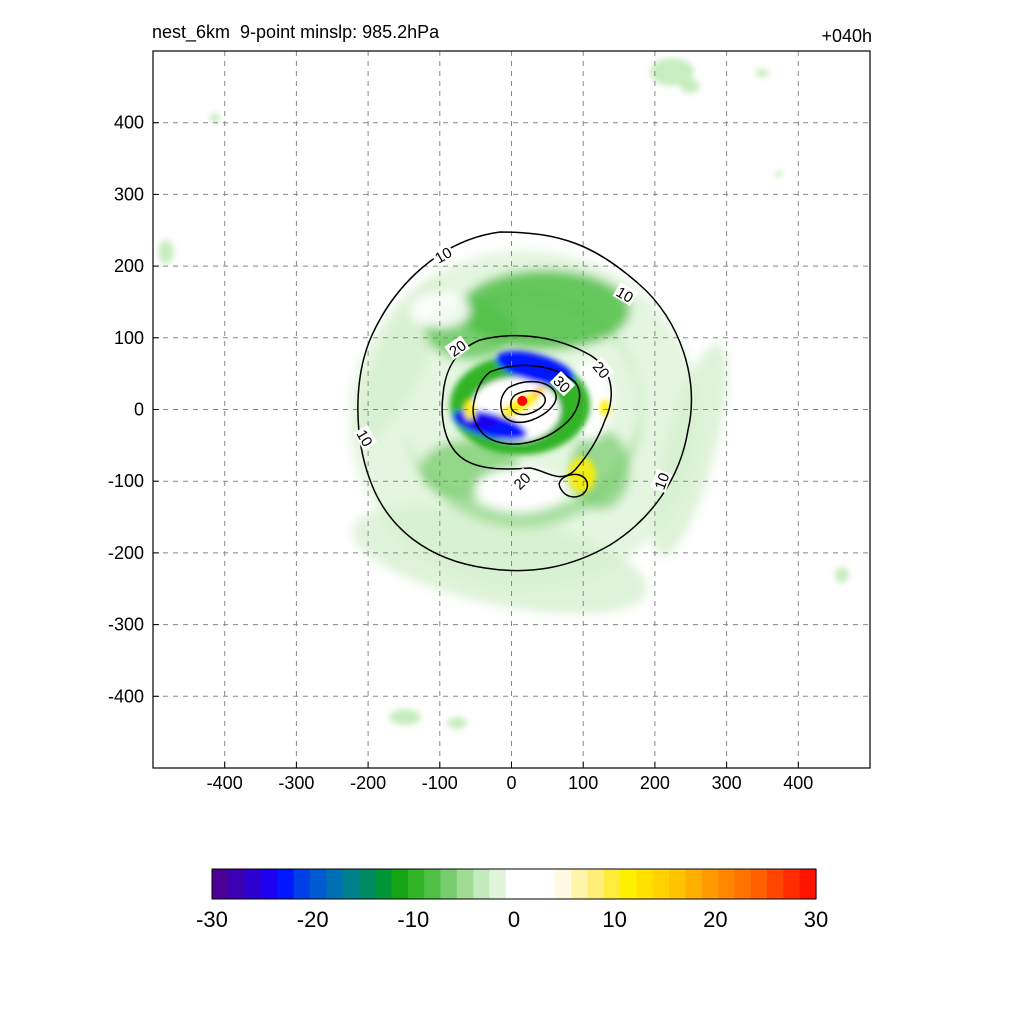 The height and width of the screenshot is (1024, 1024). Describe the element at coordinates (212, 919) in the screenshot. I see `colorbar-tick-label: -30` at that location.